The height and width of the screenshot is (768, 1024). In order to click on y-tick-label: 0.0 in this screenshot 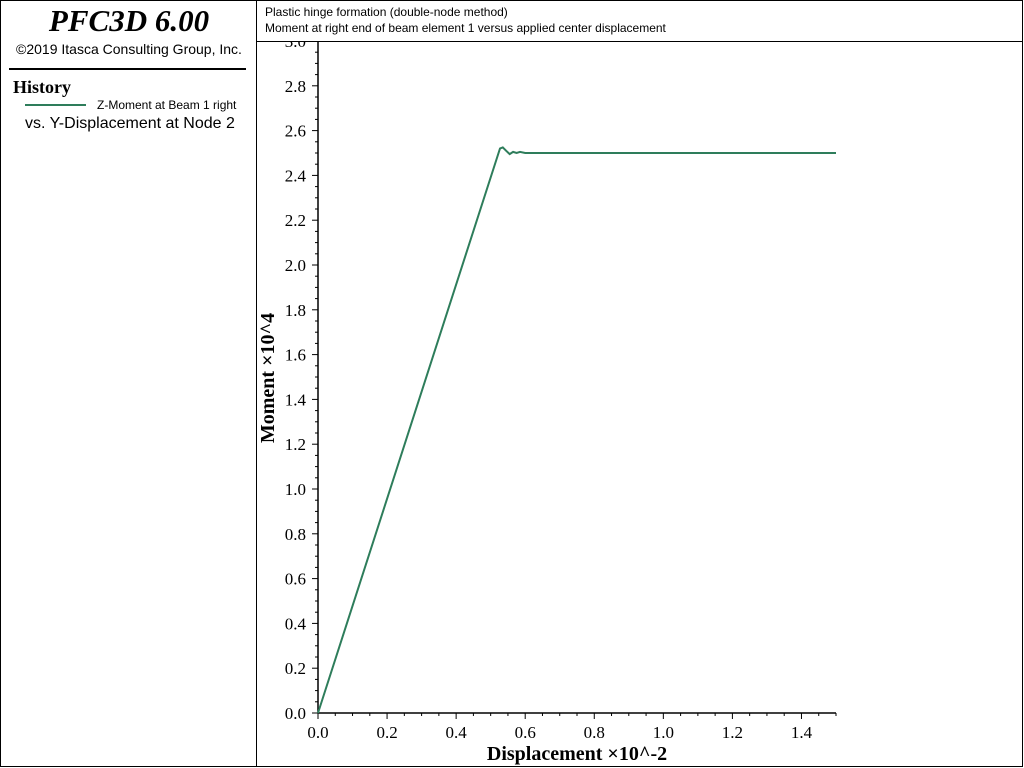, I will do `click(295, 713)`.